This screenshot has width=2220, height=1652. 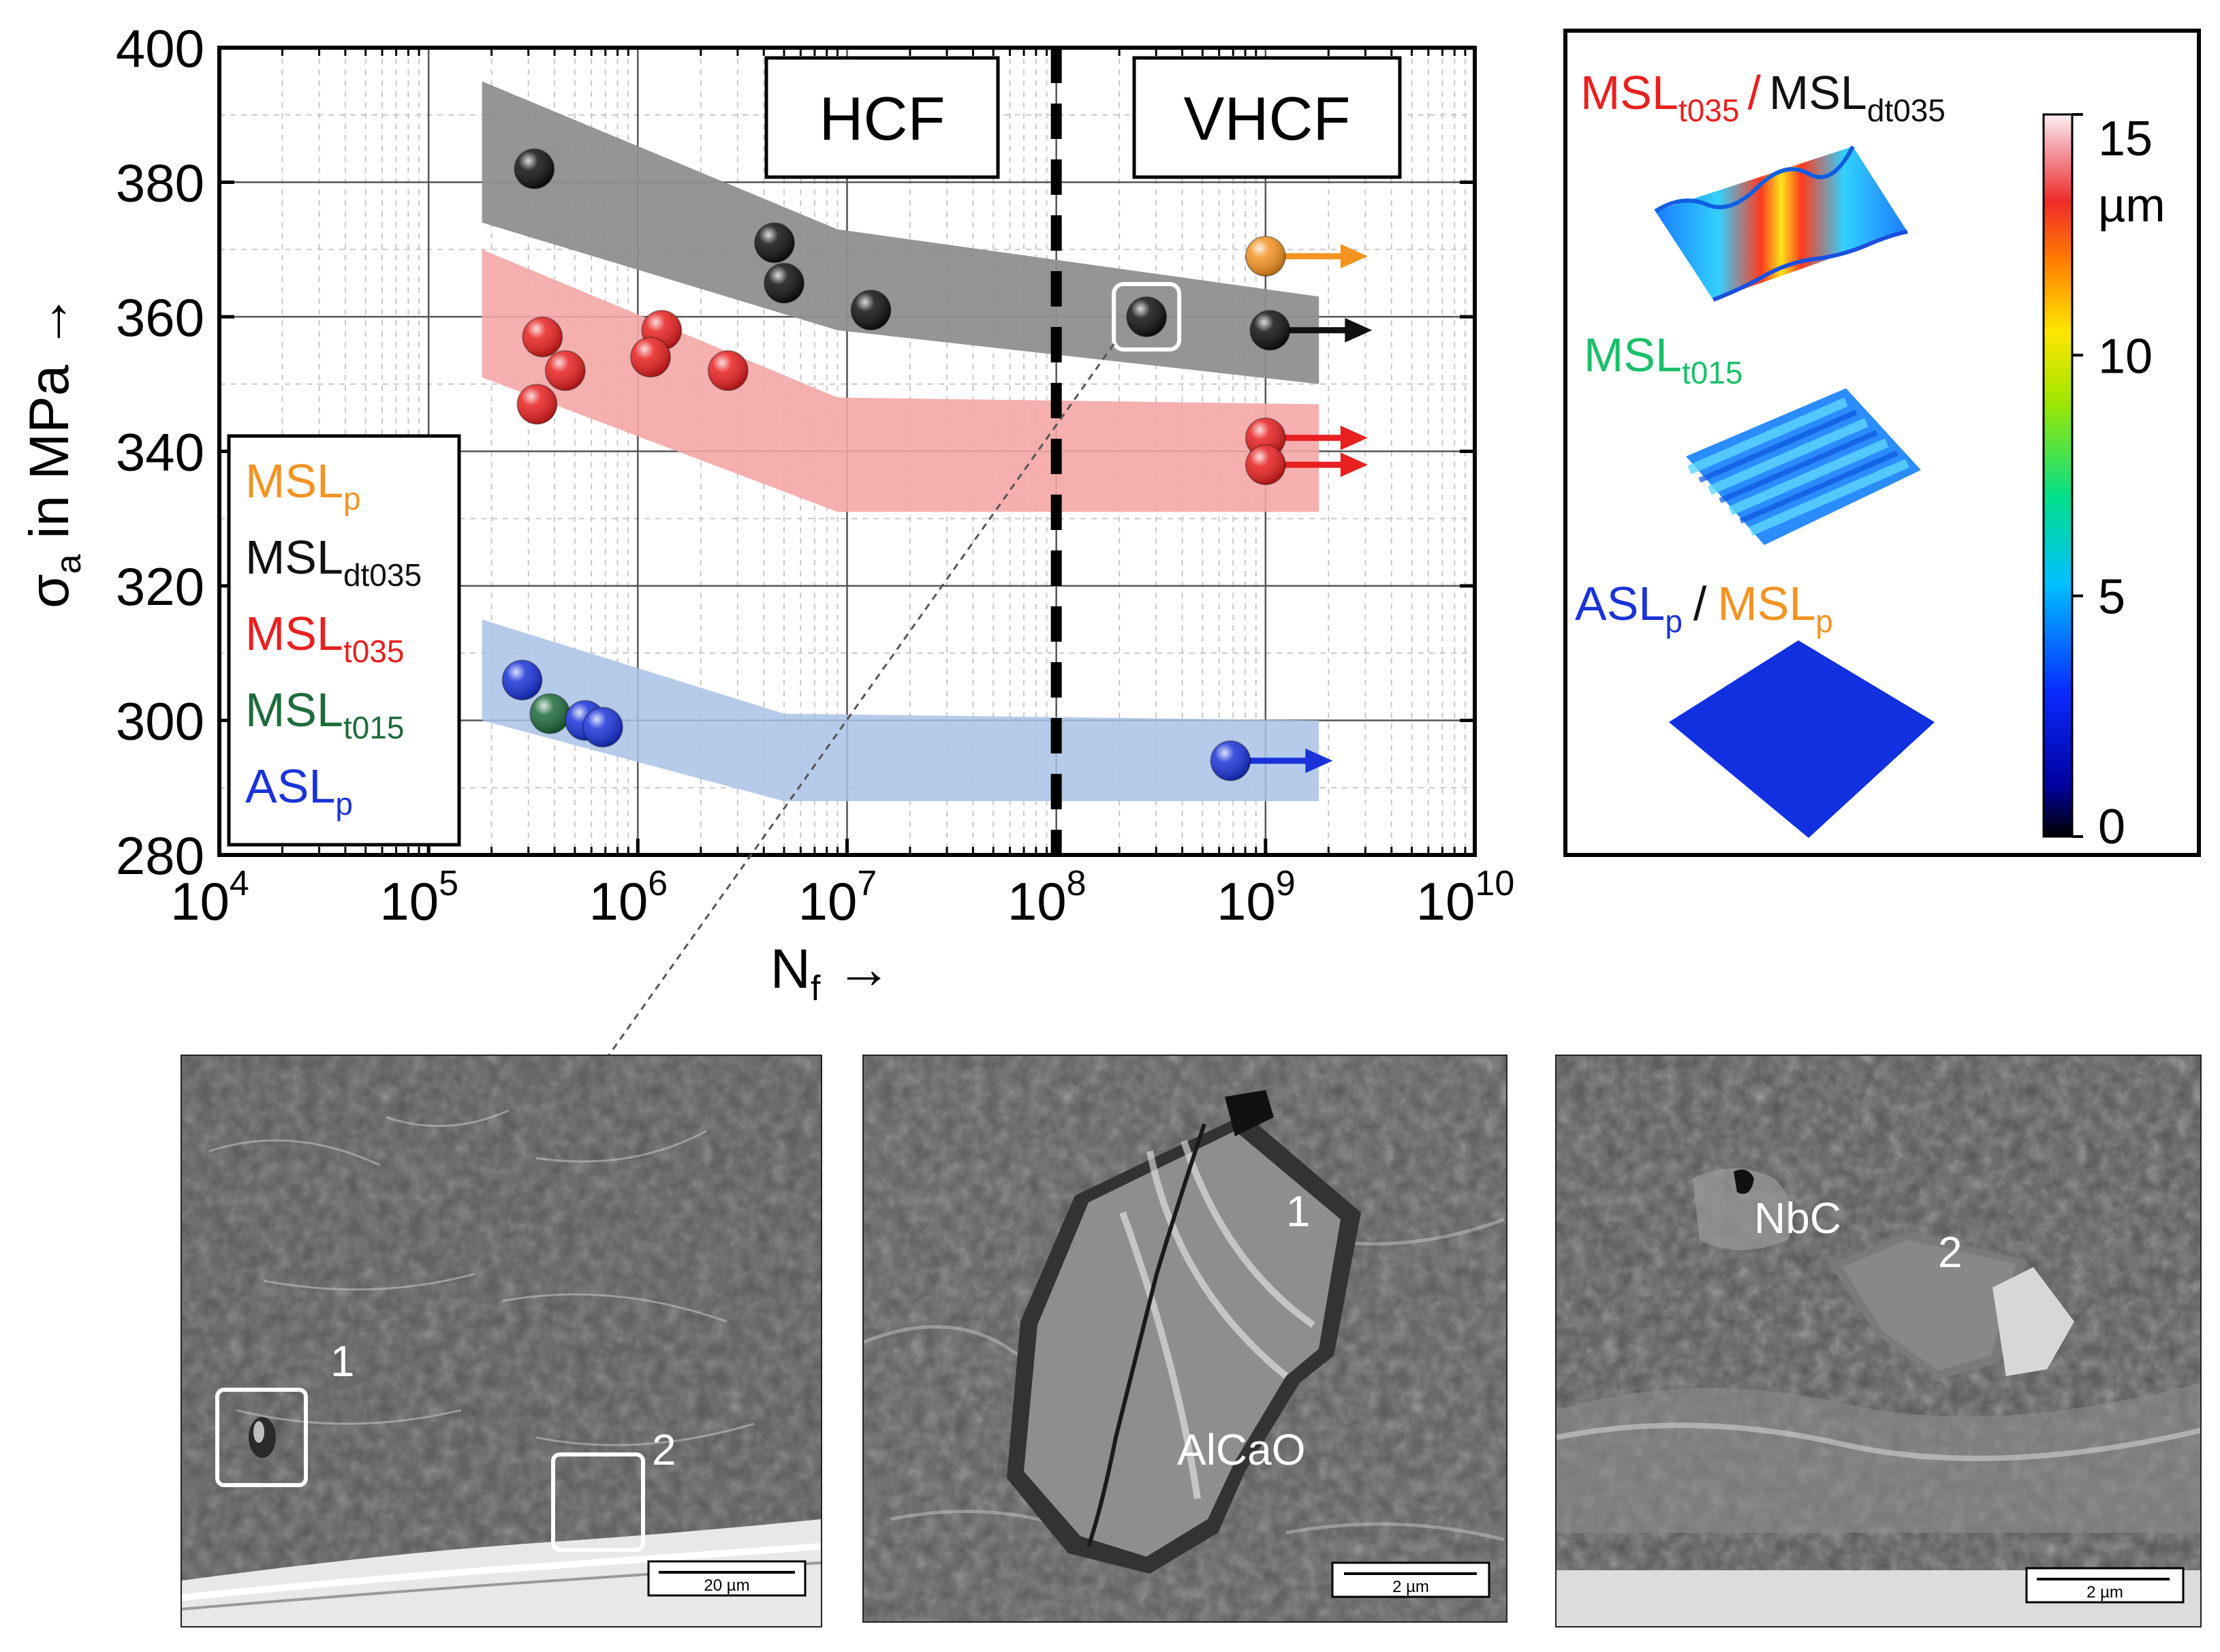 What do you see at coordinates (900, 380) in the screenshot?
I see `scatter-band-msl-t035` at bounding box center [900, 380].